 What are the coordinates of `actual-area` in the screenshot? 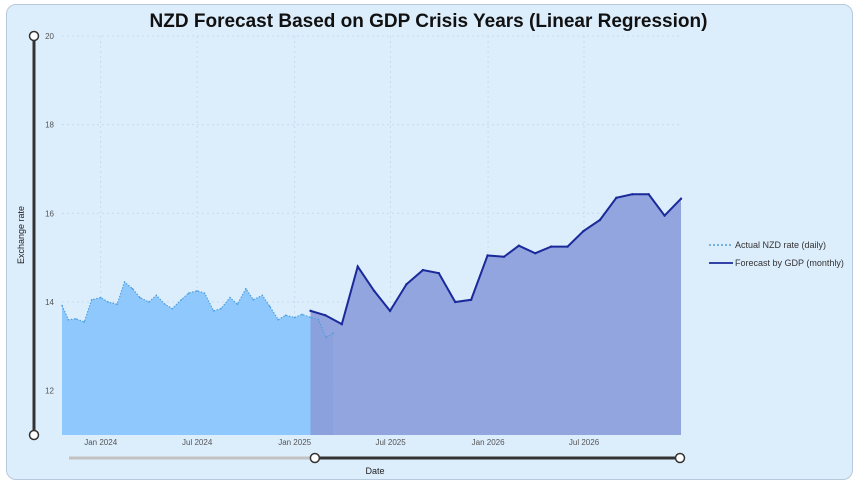 It's located at (198, 358).